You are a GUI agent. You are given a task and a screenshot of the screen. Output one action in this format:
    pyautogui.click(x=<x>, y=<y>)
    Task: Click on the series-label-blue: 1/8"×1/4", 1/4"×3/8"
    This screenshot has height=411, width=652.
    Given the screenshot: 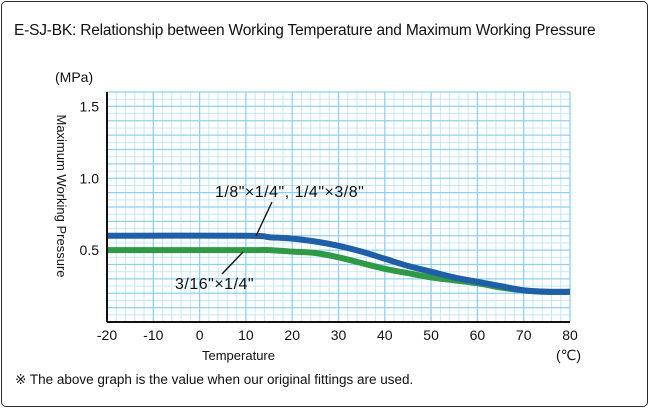 What is the action you would take?
    pyautogui.click(x=289, y=192)
    